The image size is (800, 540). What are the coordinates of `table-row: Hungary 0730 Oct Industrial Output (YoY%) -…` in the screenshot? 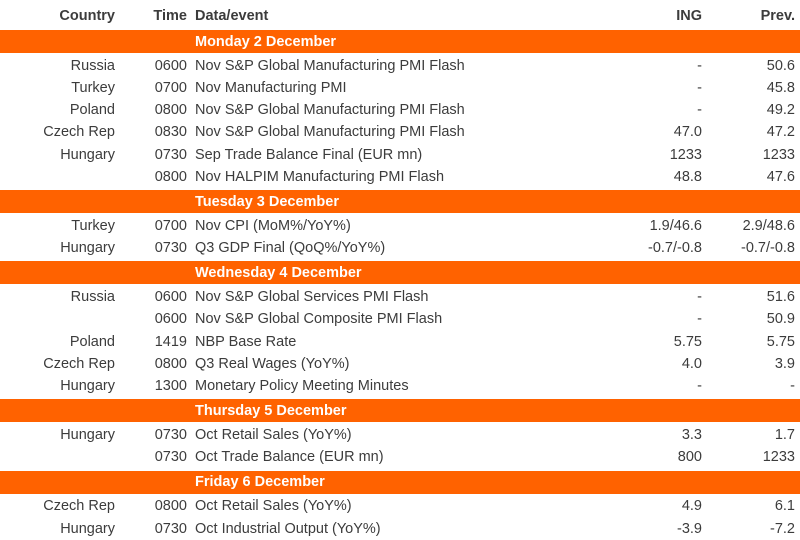 It's located at (400, 529).